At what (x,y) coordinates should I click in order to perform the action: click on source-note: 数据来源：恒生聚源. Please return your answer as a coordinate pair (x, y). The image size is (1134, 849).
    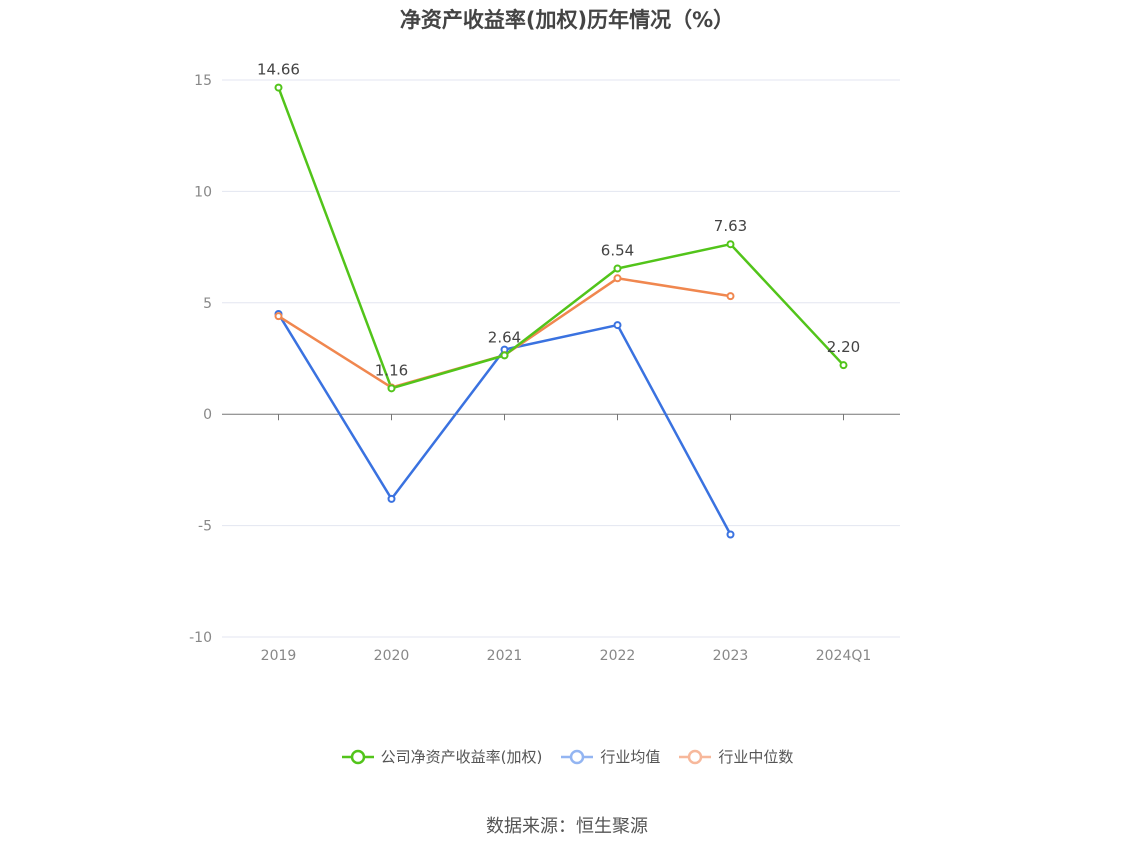
    Looking at the image, I should click on (567, 826).